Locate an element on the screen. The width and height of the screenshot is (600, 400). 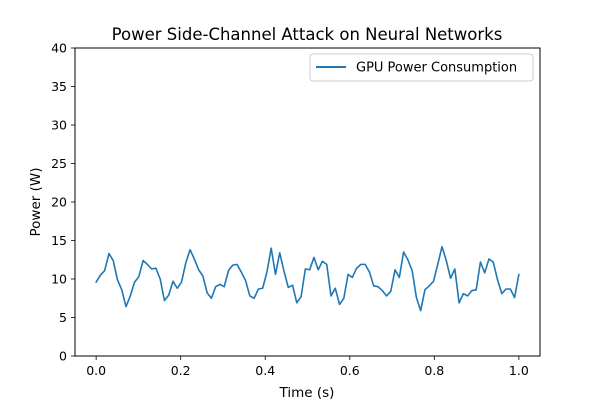
y-tick-label: 35 is located at coordinates (59, 86).